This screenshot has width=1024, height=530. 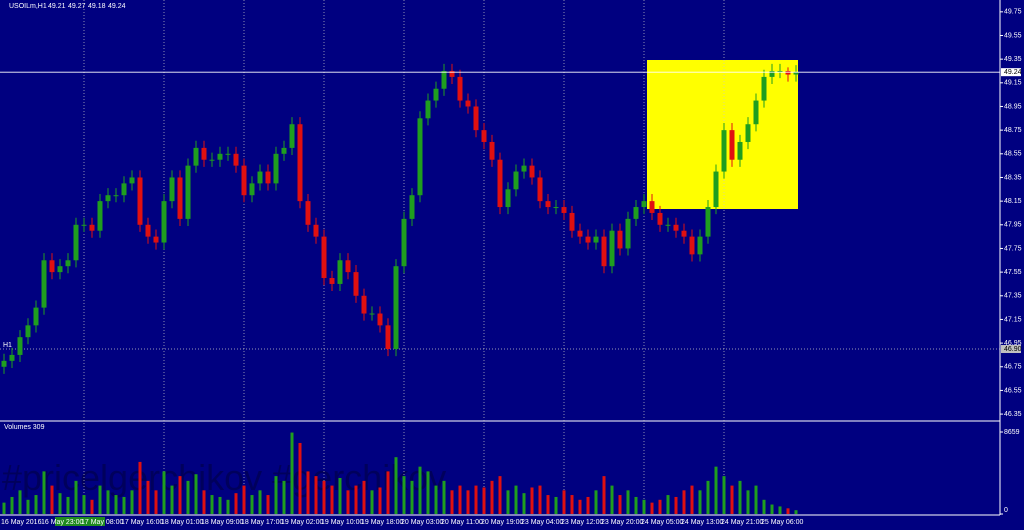 I want to click on horizontal-line-label: 46.90, so click(x=1013, y=349).